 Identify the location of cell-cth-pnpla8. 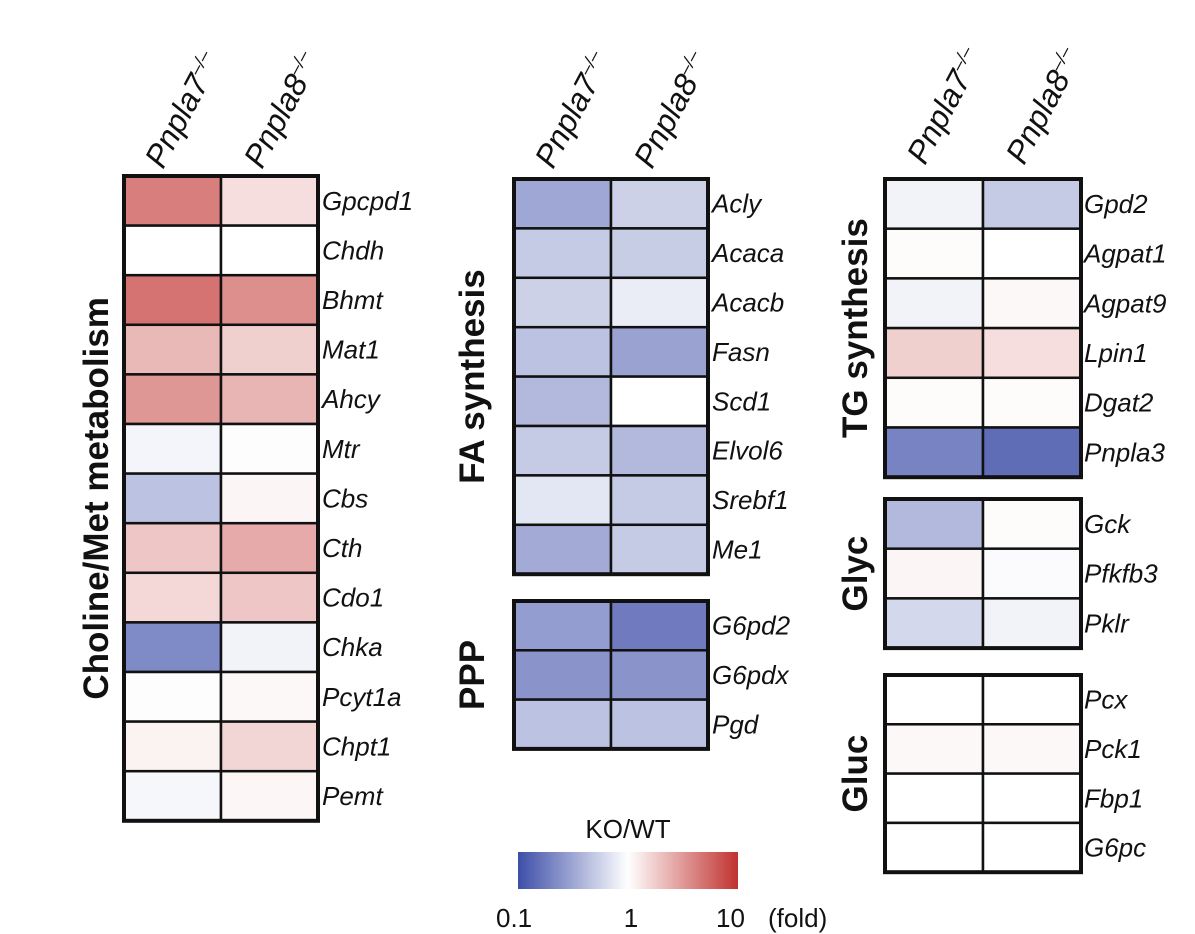
(269, 548).